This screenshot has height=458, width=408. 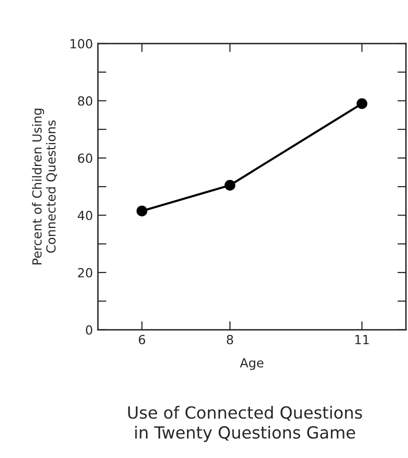 What do you see at coordinates (89, 330) in the screenshot?
I see `y-tick-label: 0` at bounding box center [89, 330].